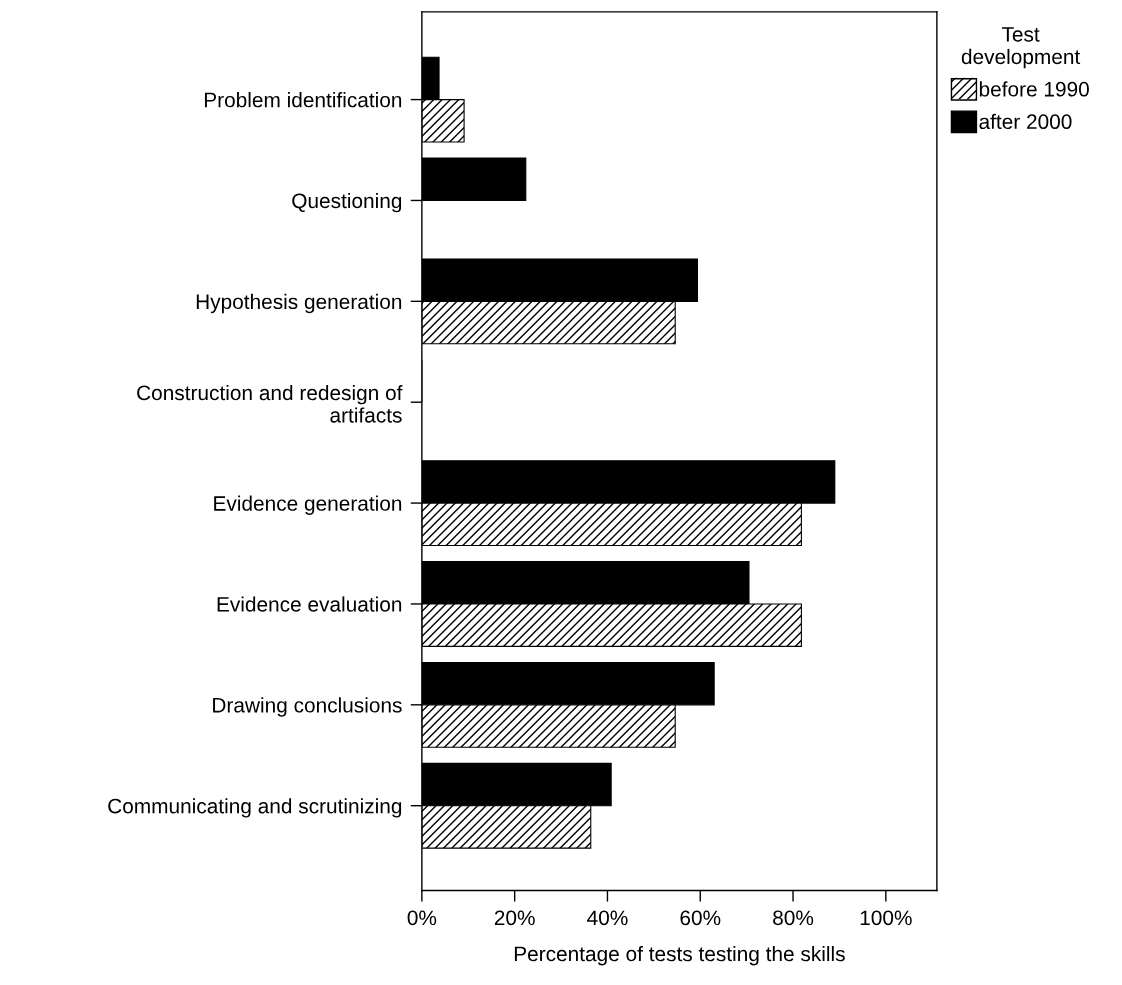 Image resolution: width=1122 pixels, height=985 pixels. What do you see at coordinates (309, 604) in the screenshot?
I see `y-tick-label: Evidence evaluation` at bounding box center [309, 604].